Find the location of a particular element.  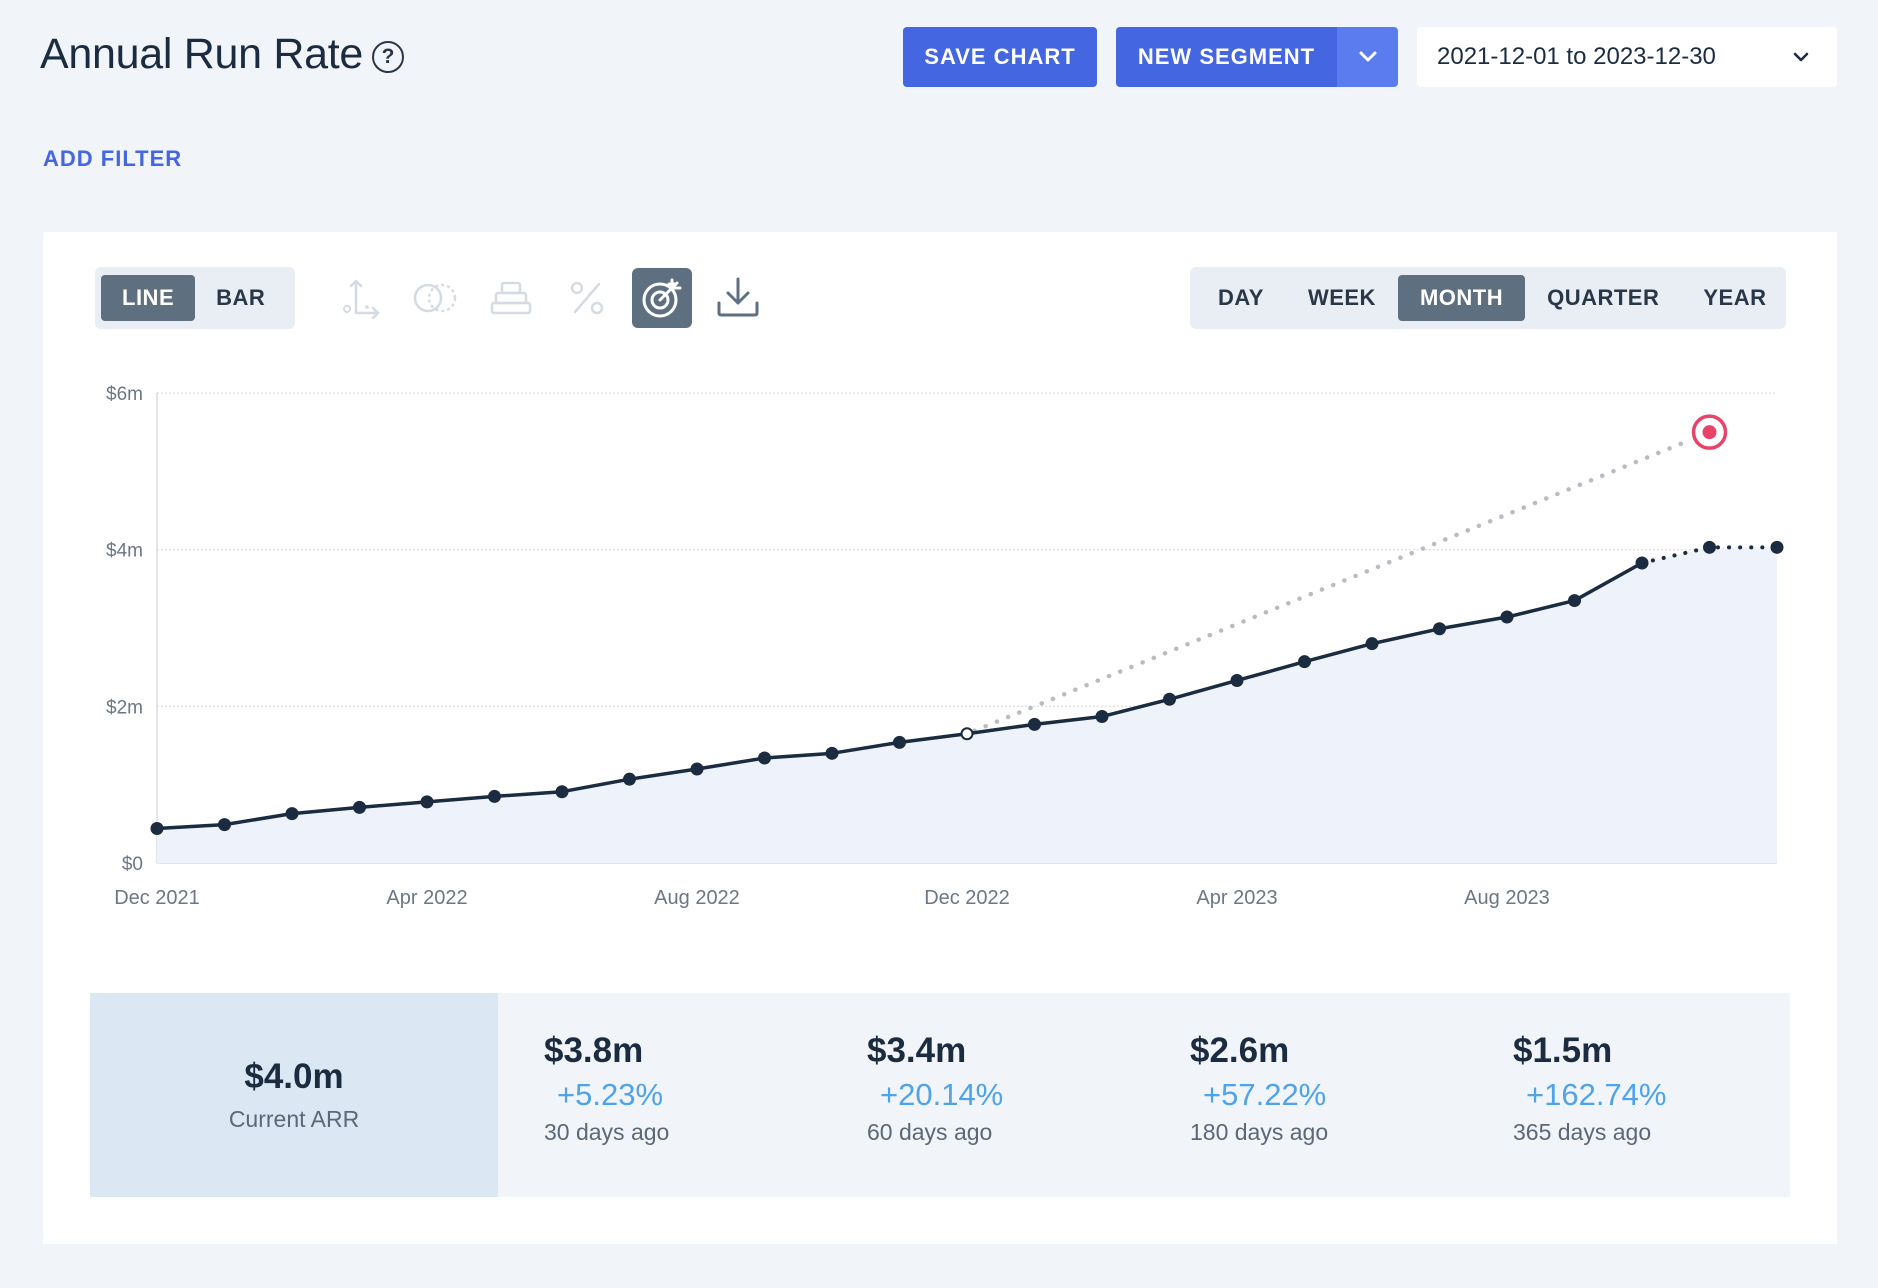

interval-toggle: DAY WEEK MONTH QUARTER YEAR is located at coordinates (1488, 298).